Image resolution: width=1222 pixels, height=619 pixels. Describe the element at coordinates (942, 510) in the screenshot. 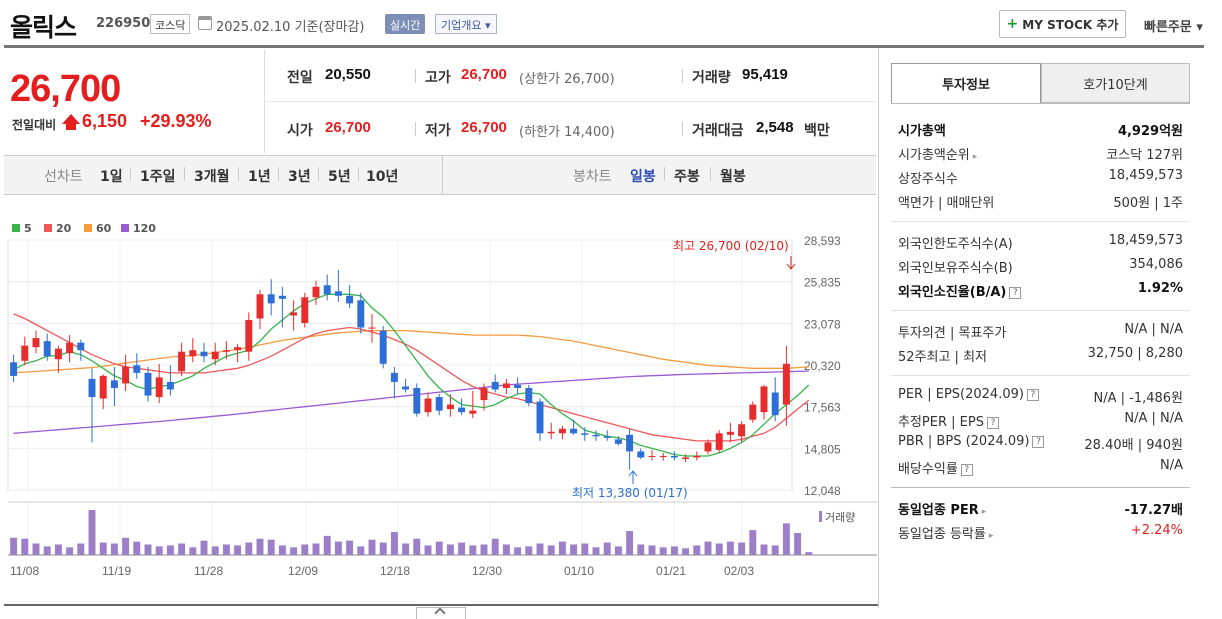

I see `info-row-label: 동일업종 PER ▸` at that location.